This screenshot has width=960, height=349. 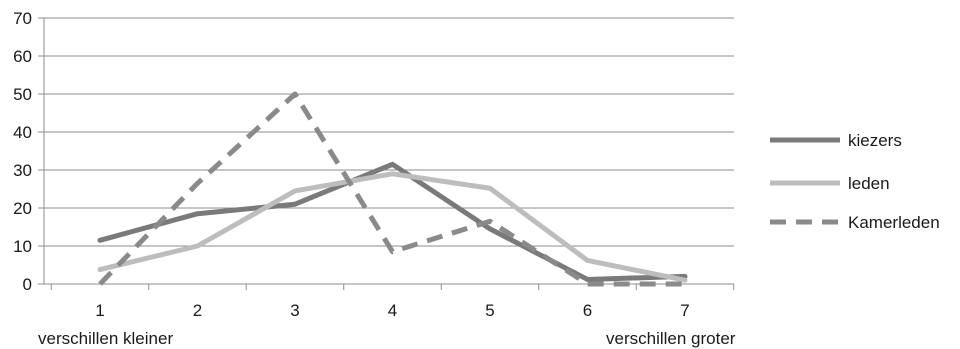 I want to click on y-tick-label: 20, so click(x=22, y=208).